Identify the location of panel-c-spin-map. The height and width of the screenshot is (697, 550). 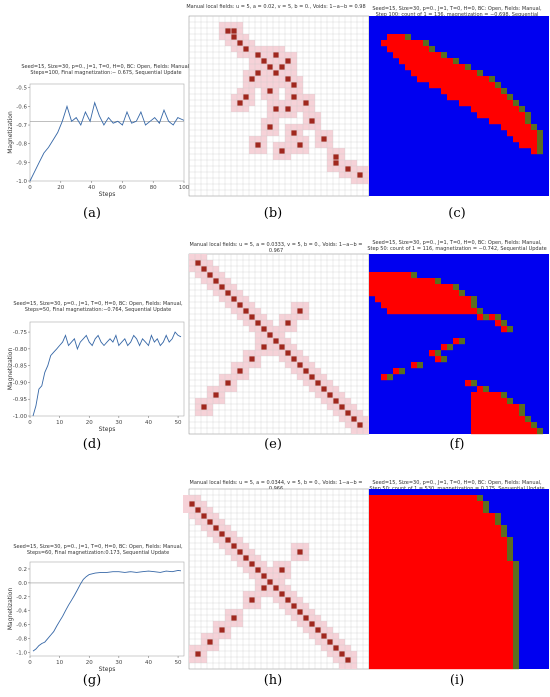
(459, 106).